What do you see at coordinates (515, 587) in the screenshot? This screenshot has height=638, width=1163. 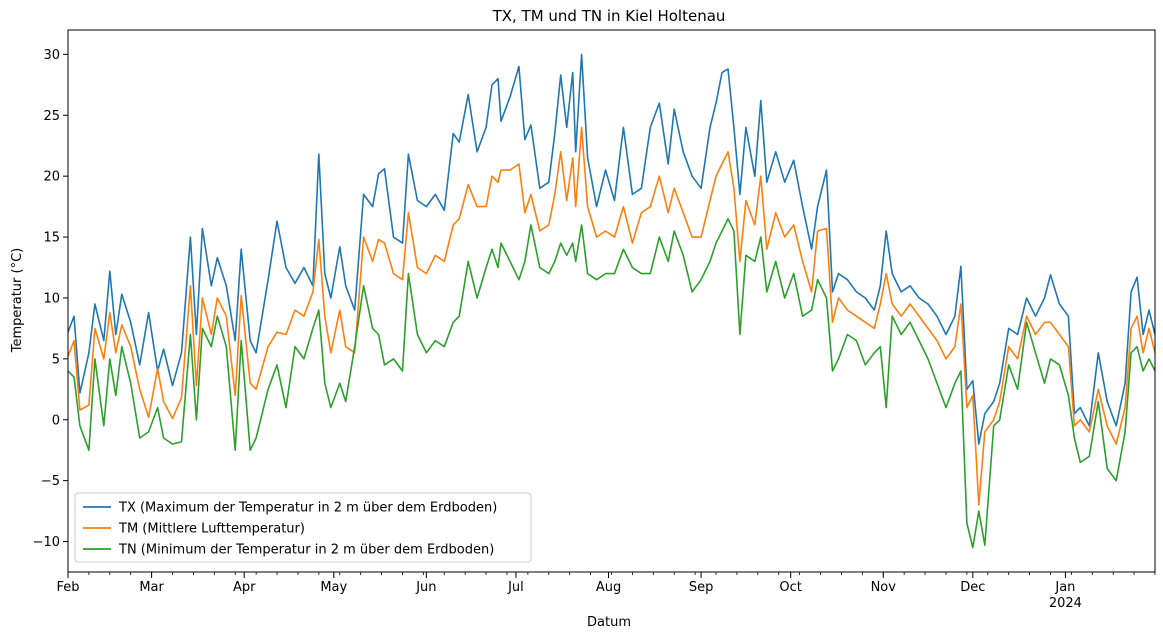 I see `x-tick-label: Jul` at bounding box center [515, 587].